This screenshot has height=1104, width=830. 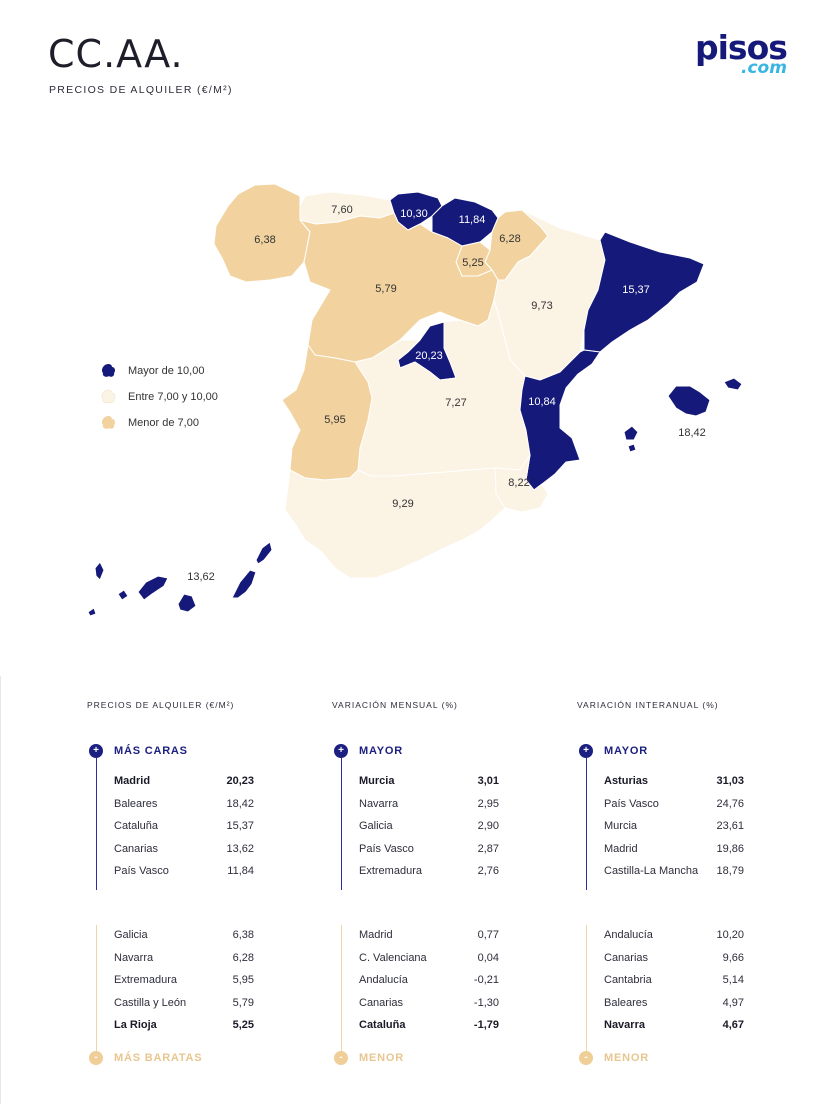 What do you see at coordinates (383, 980) in the screenshot?
I see `row-name: Andalucía` at bounding box center [383, 980].